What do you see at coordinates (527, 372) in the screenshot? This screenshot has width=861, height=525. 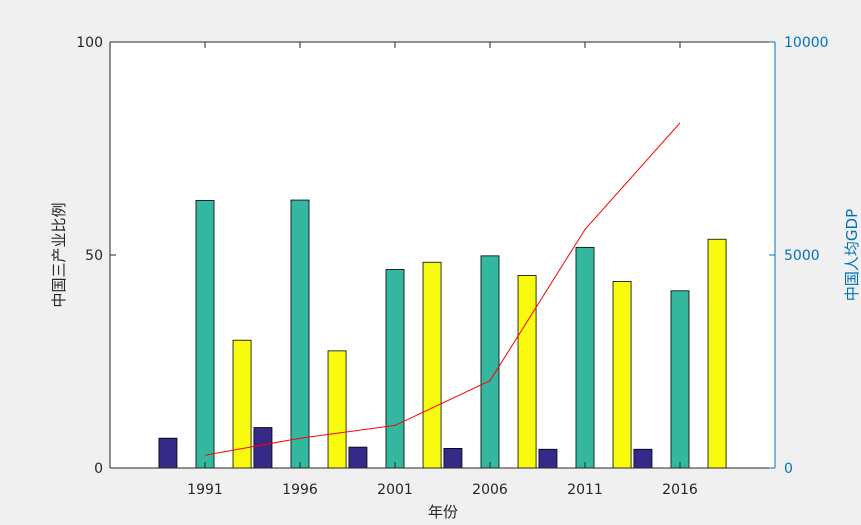 I see `bar-series3-2006` at bounding box center [527, 372].